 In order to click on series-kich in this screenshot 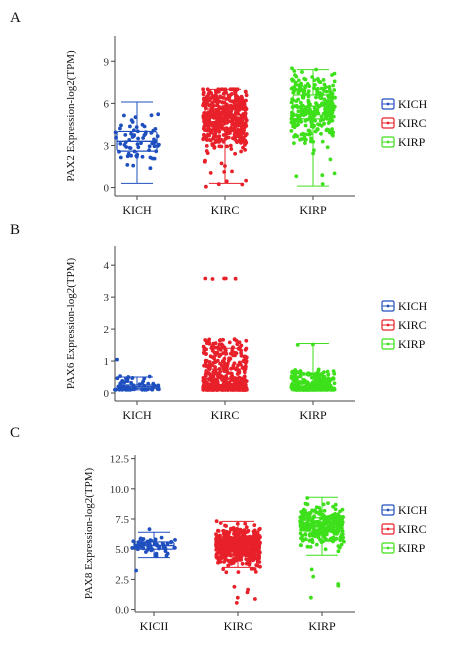, I will do `click(137, 374)`.